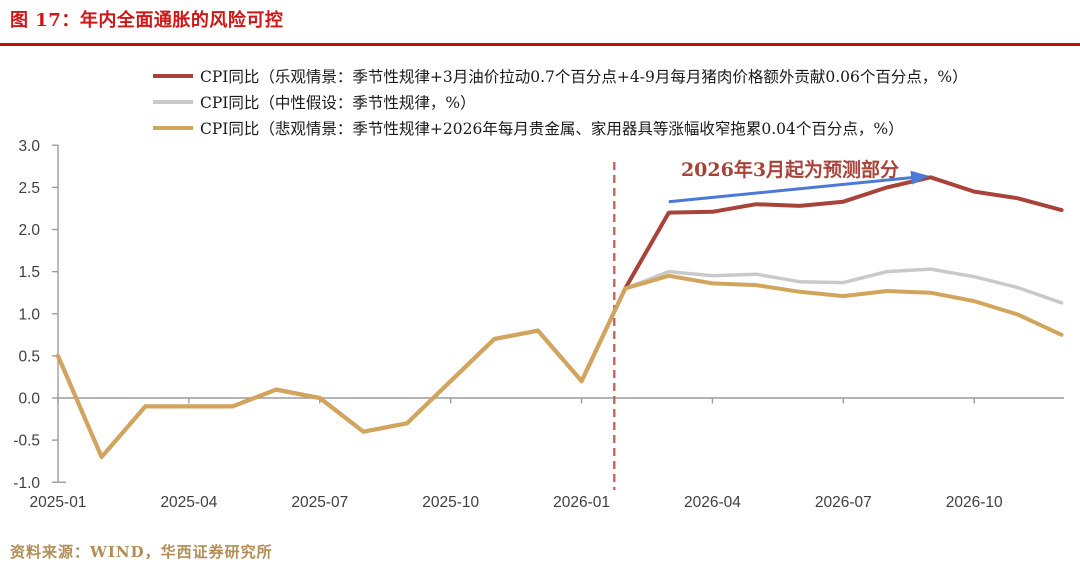 This screenshot has height=570, width=1080. Describe the element at coordinates (58, 502) in the screenshot. I see `x-axis-tick-label: 2025-01` at that location.